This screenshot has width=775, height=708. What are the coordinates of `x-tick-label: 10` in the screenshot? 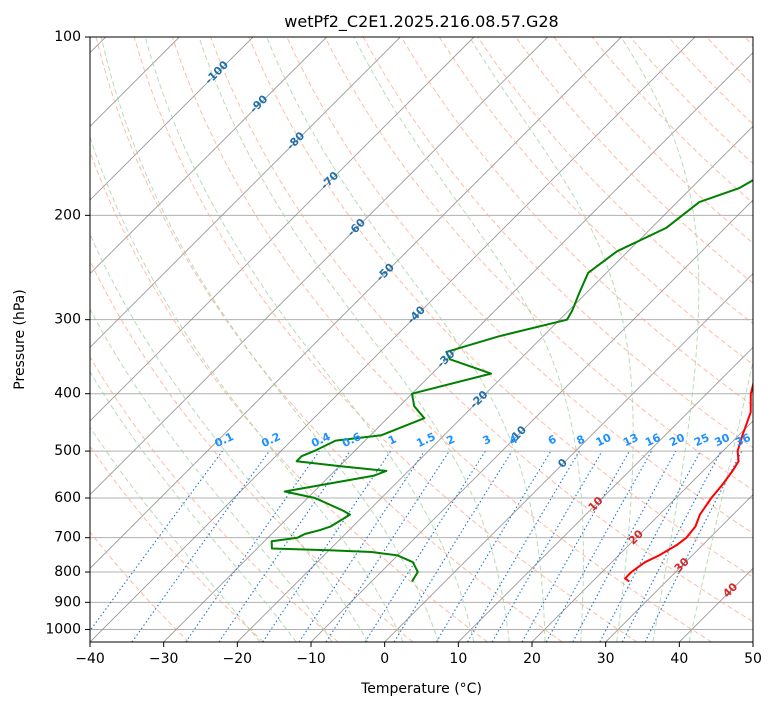 It's located at (458, 659).